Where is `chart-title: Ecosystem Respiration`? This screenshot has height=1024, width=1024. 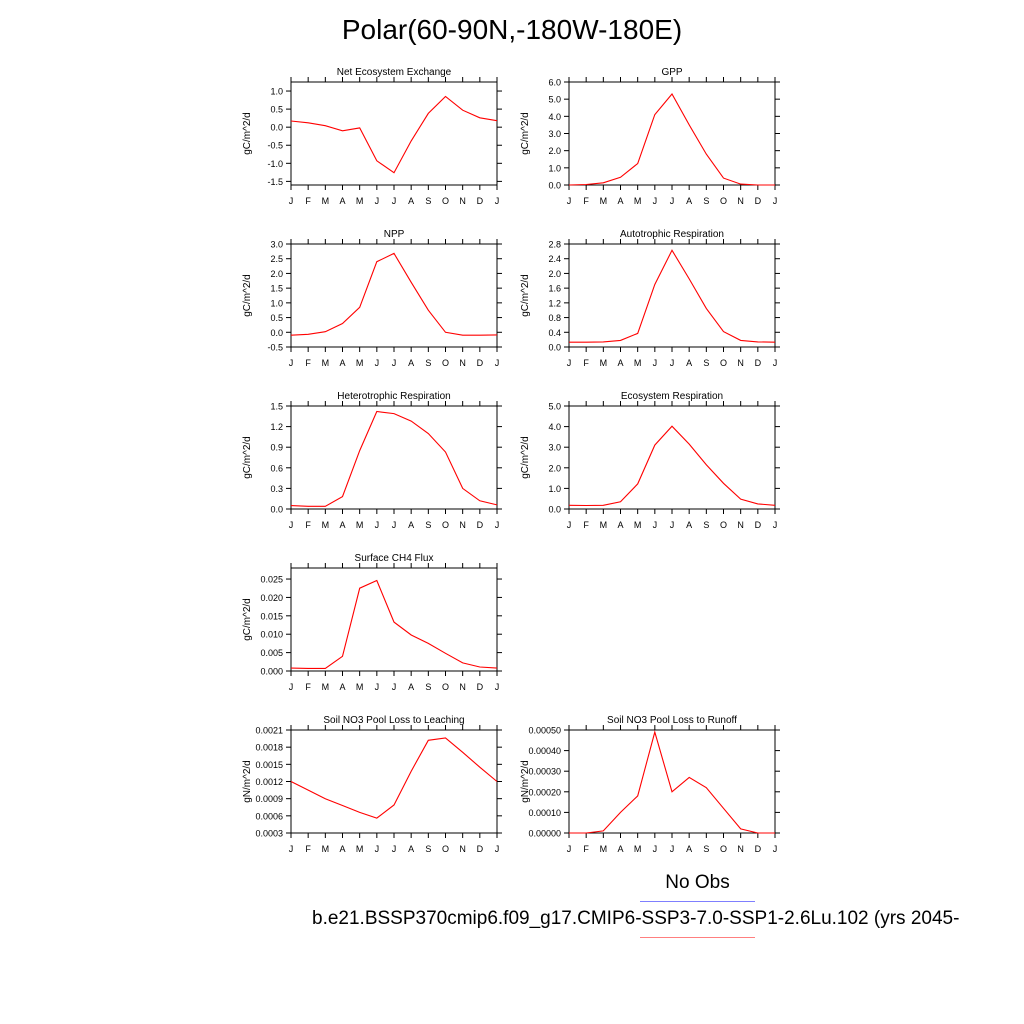
chart-title: Ecosystem Respiration is located at coordinates (672, 396).